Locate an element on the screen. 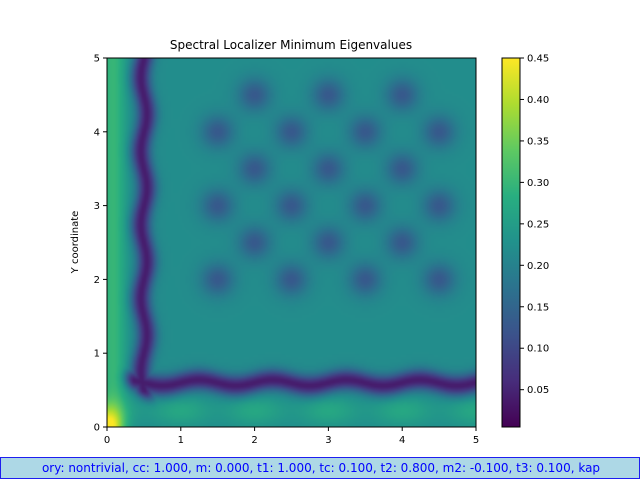 The height and width of the screenshot is (480, 640). x-tick-label: 3 is located at coordinates (328, 440).